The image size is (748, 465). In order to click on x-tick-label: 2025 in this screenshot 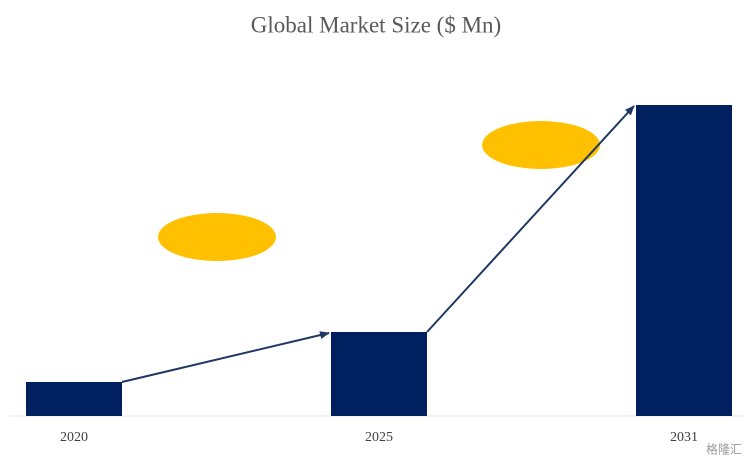, I will do `click(379, 437)`.